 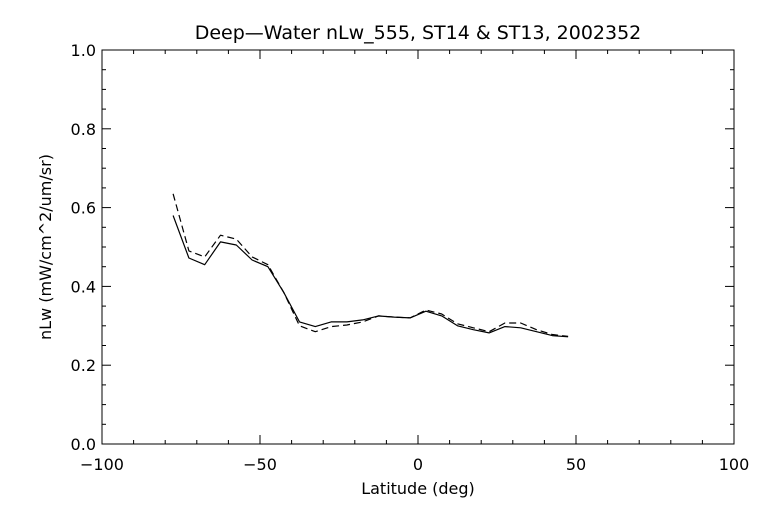 I want to click on y-tick-label: 0.6, so click(x=83, y=208).